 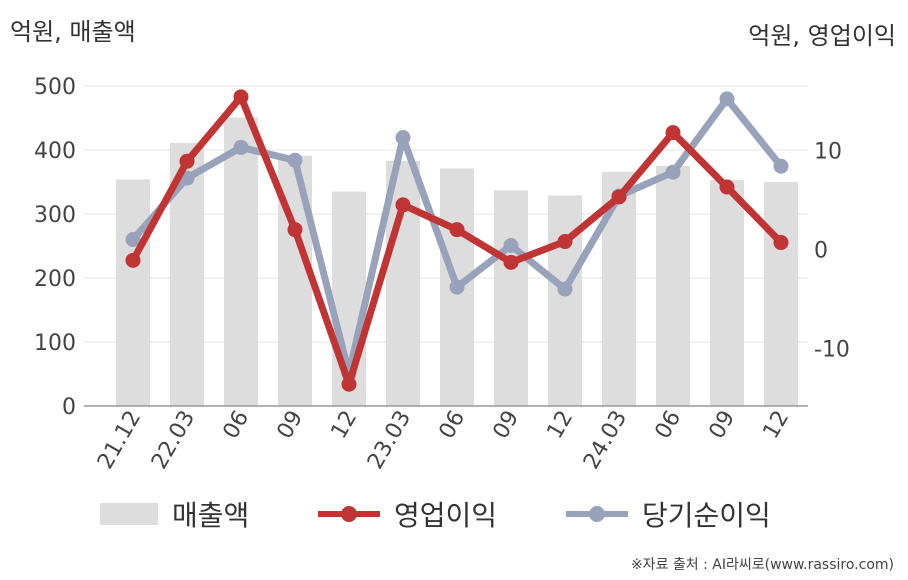 I want to click on right-tick-label: 0, so click(x=821, y=250).